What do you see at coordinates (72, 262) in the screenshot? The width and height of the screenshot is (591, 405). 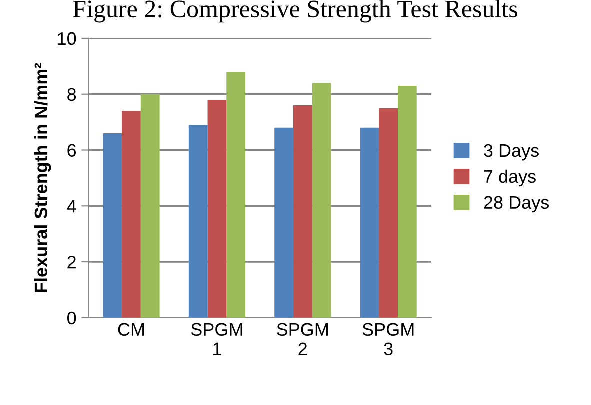 I see `y-tick-label: 2` at bounding box center [72, 262].